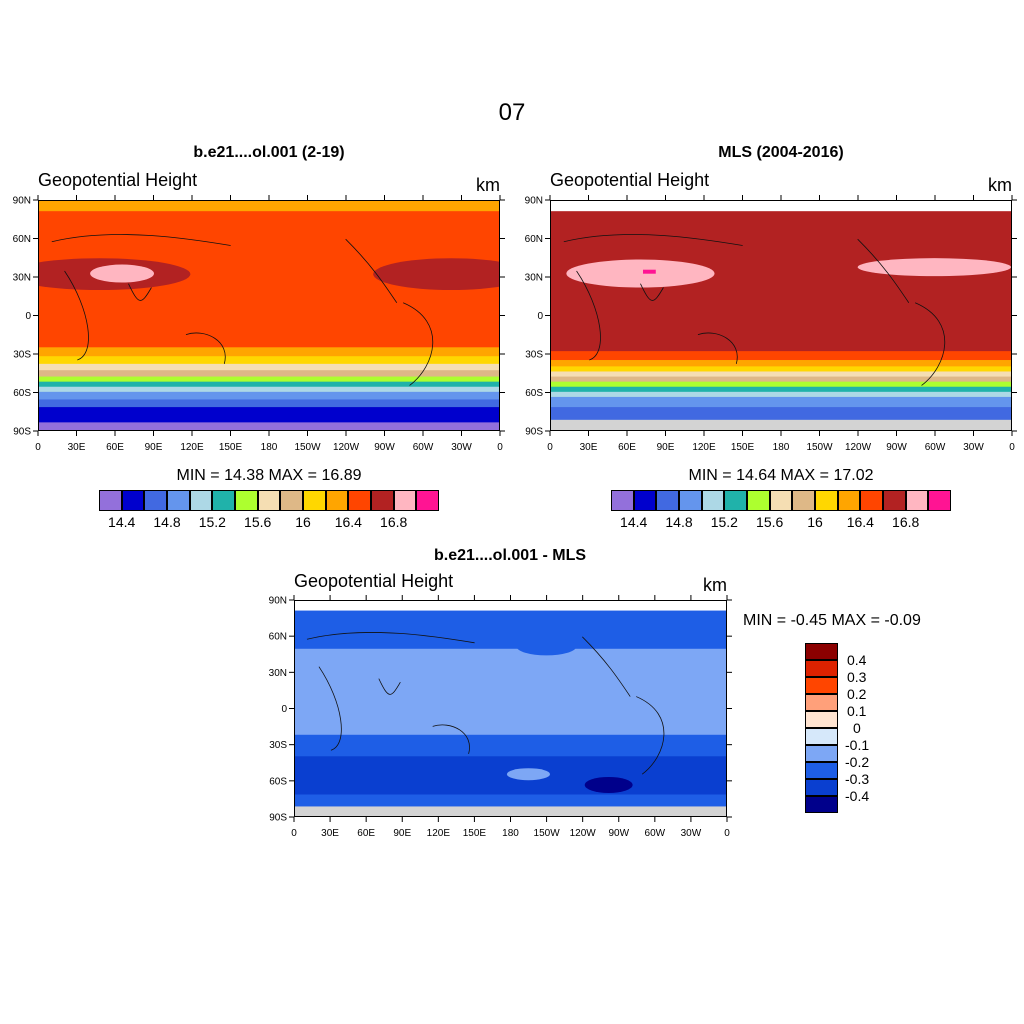 This screenshot has height=1024, width=1024. Describe the element at coordinates (348, 522) in the screenshot. I see `colorbar-label: 16.4` at that location.